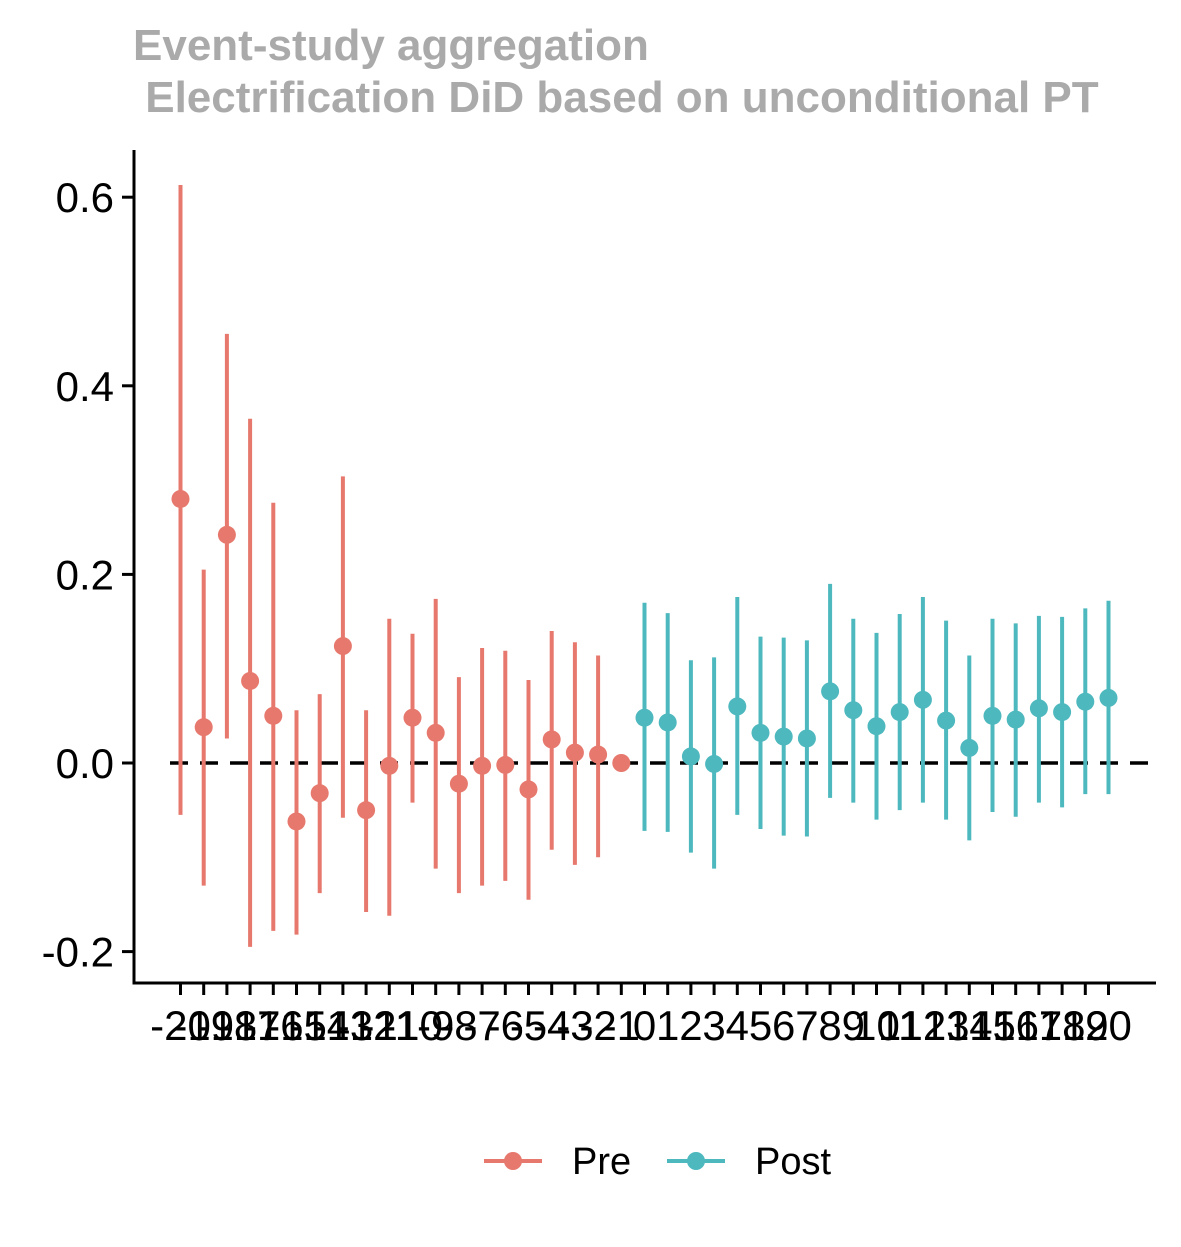  I want to click on x-tick-label: -12, so click(366, 1025).